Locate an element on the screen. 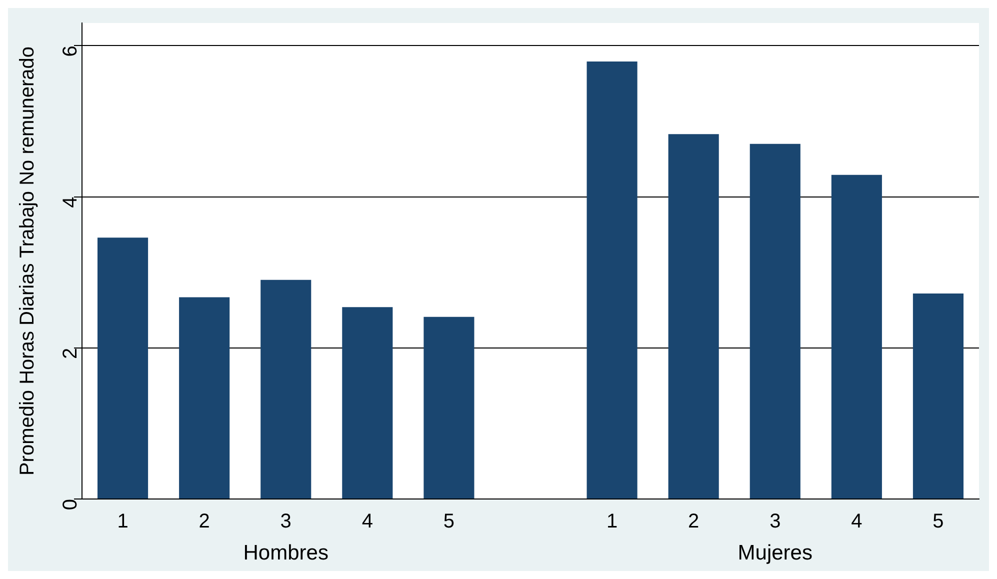 This screenshot has height=579, width=997. y-axis-title: Promedio Horas Diarias Trabajo No remunerado is located at coordinates (27, 261).